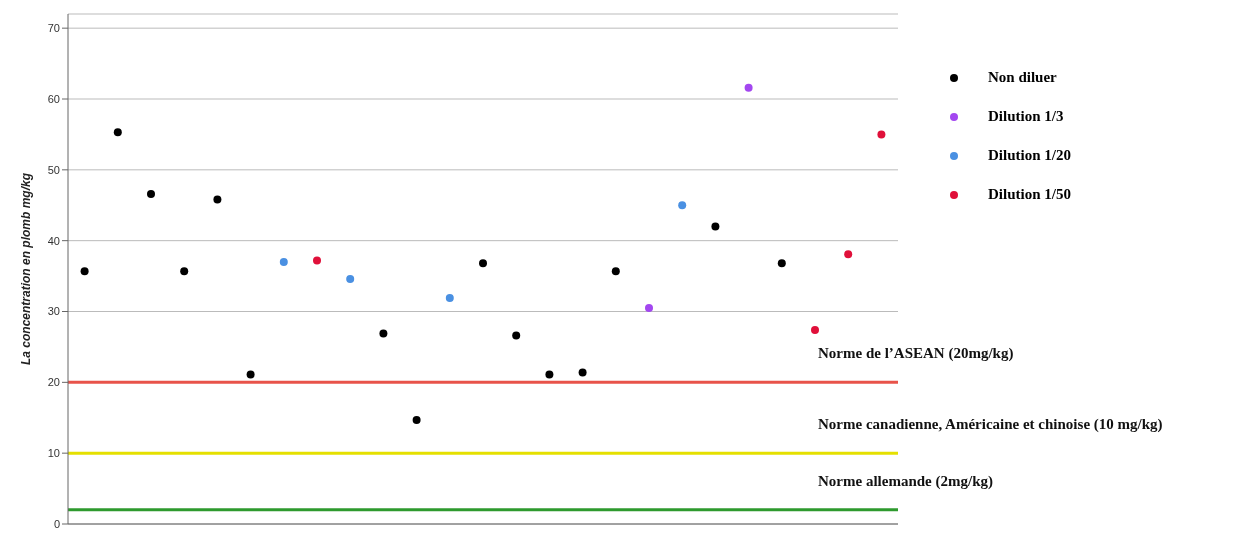 This screenshot has height=542, width=1251. Describe the element at coordinates (990, 425) in the screenshot. I see `ref-line-label: Norme canadienne, Américaine et chinoise (10 mg/kg)` at that location.